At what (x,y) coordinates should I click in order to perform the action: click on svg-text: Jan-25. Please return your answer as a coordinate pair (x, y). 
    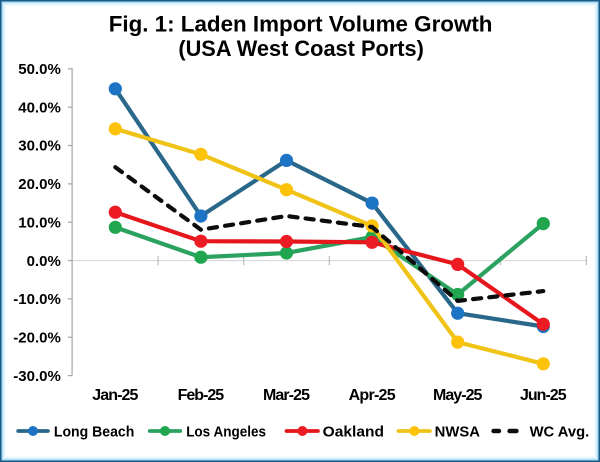
    Looking at the image, I should click on (115, 395).